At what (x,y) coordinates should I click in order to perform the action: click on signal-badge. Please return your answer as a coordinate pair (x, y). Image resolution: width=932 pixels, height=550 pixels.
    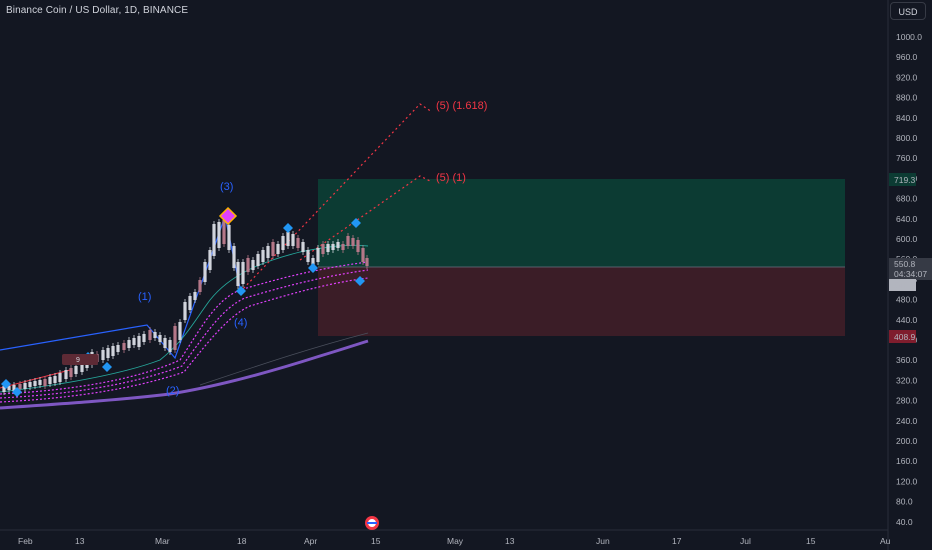
    Looking at the image, I should click on (80, 359).